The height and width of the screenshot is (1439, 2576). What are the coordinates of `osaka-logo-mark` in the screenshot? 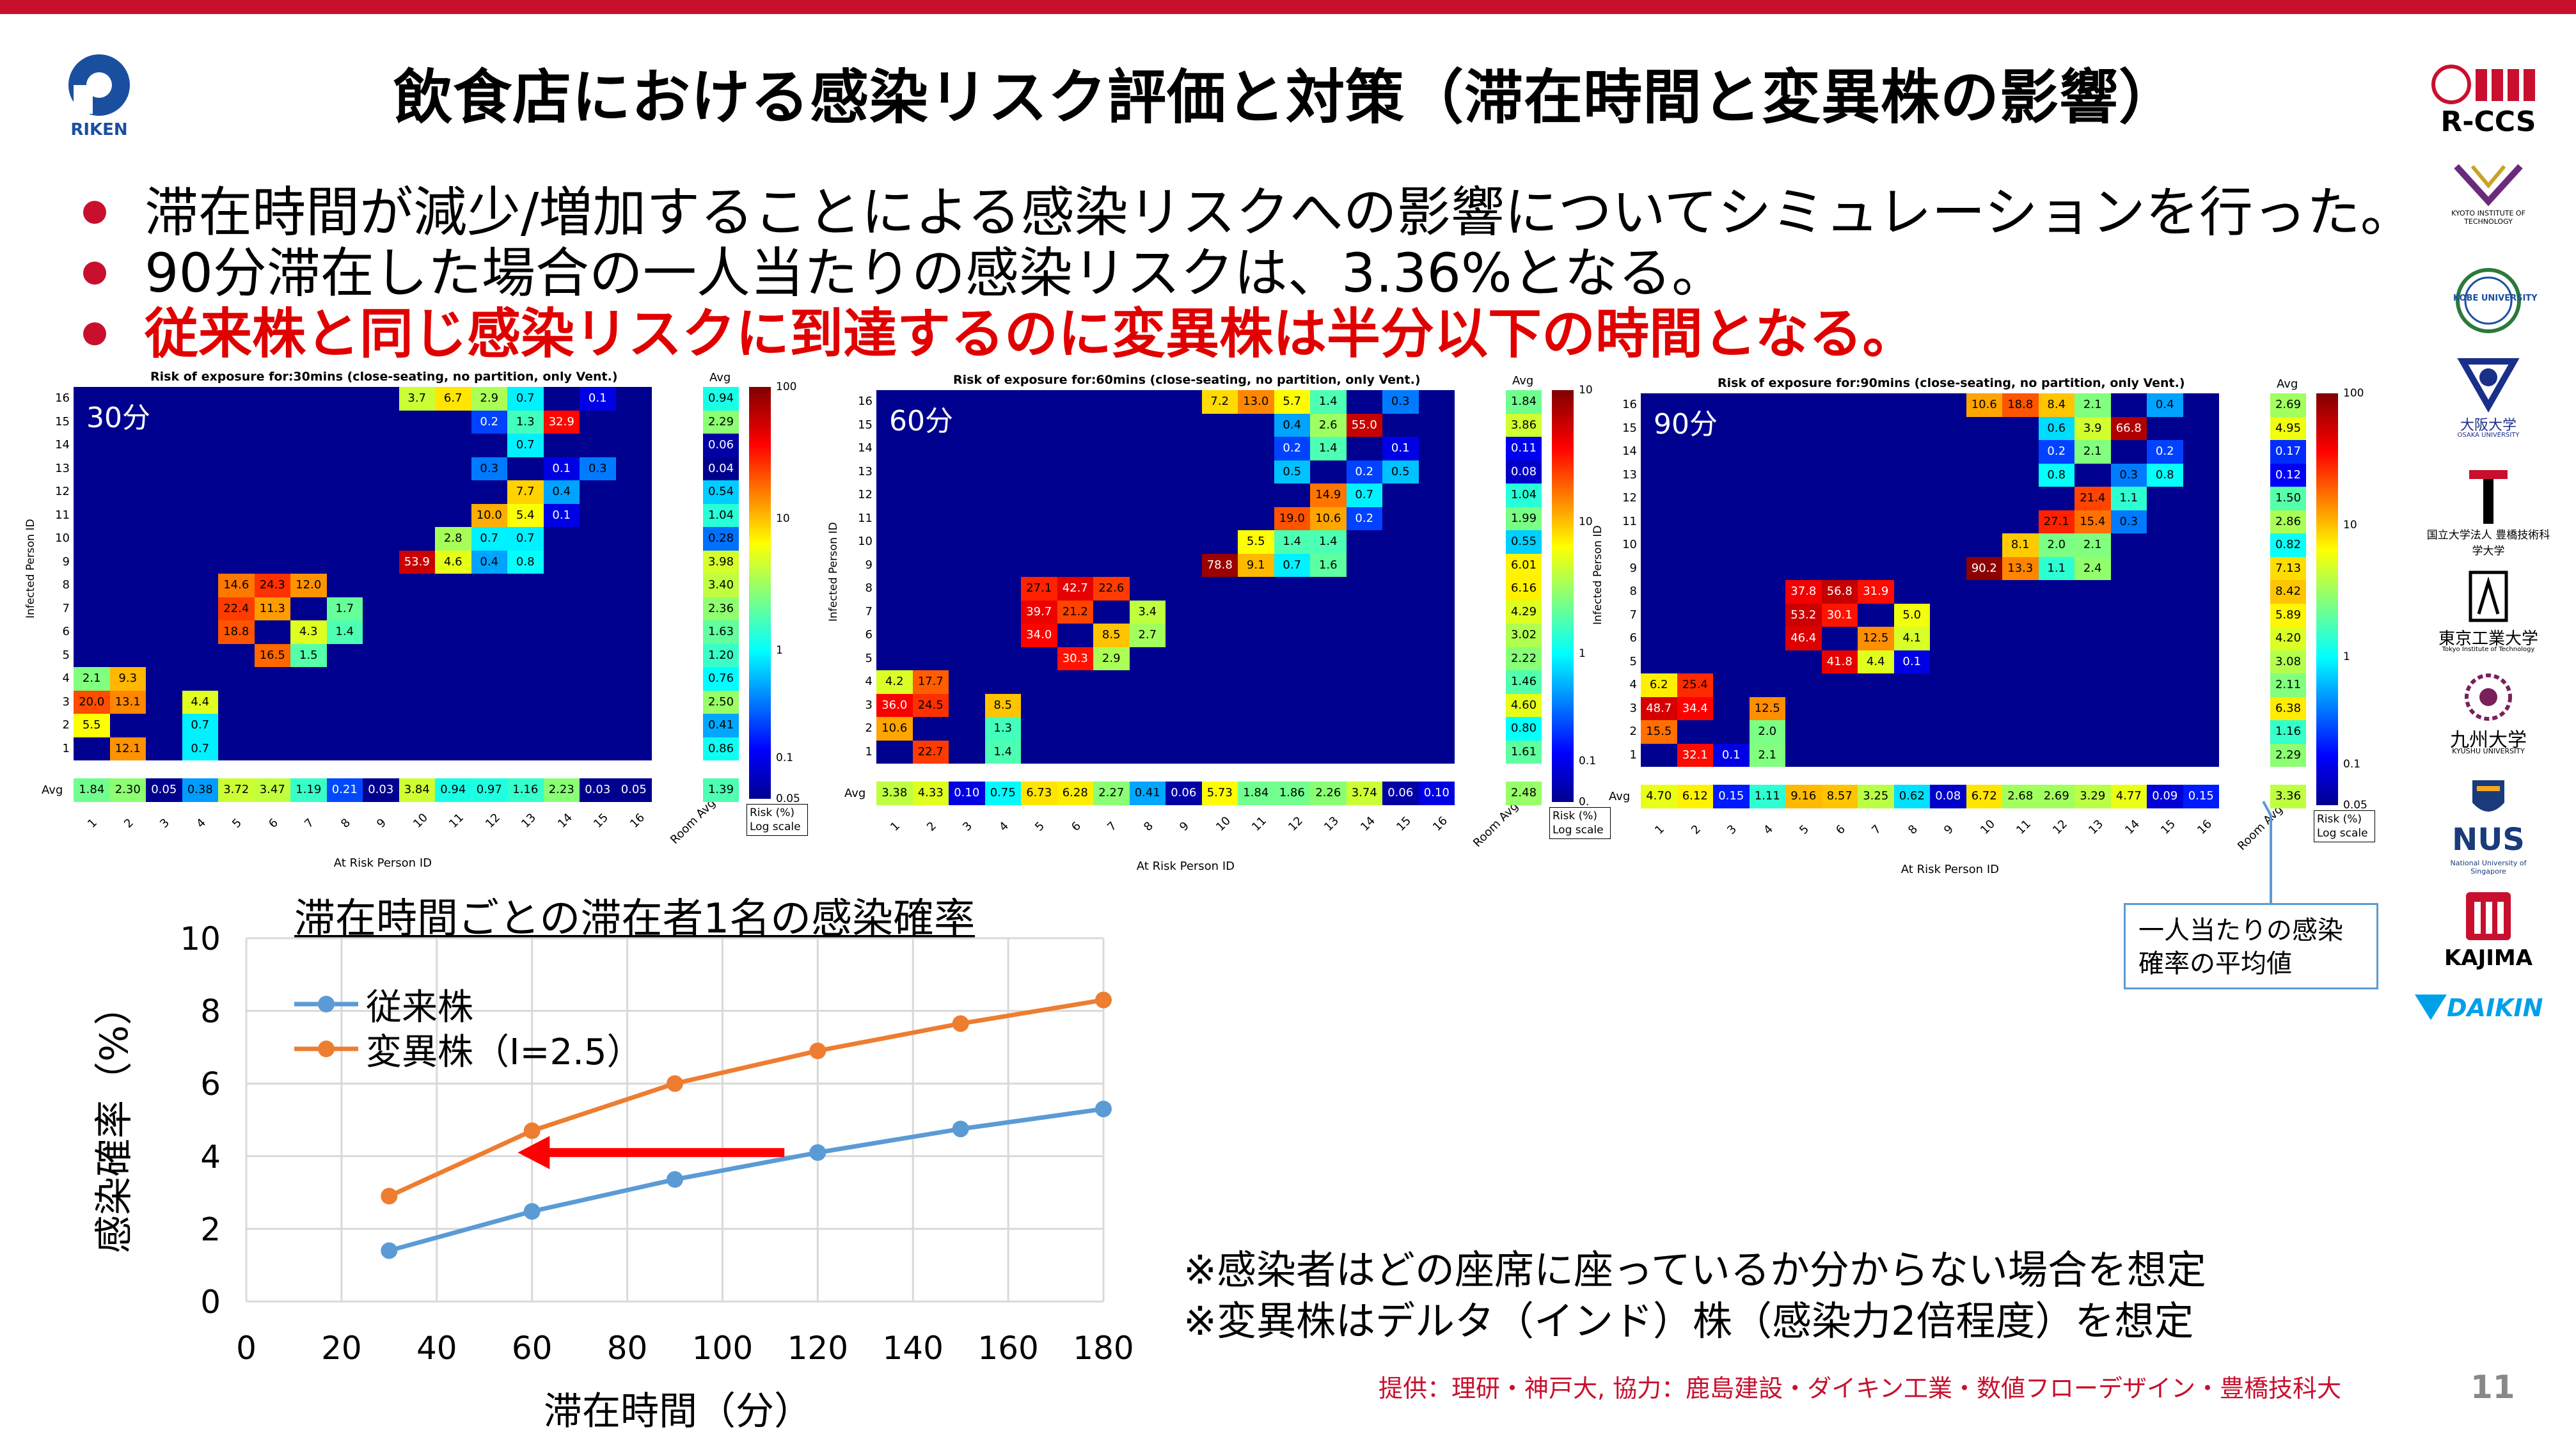 It's located at (2488, 386).